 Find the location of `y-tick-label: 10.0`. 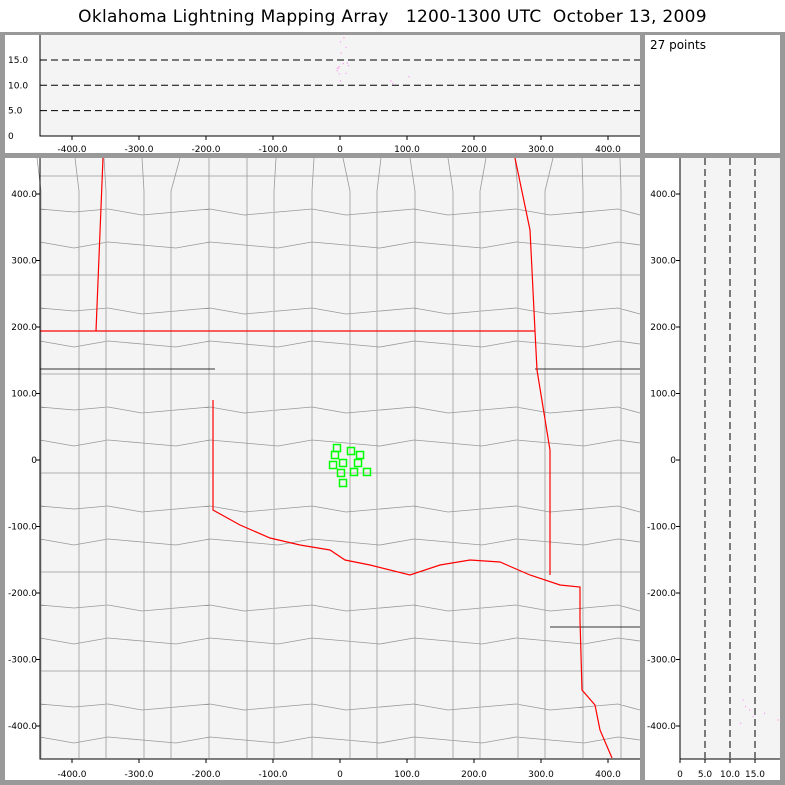

y-tick-label: 10.0 is located at coordinates (18, 86).